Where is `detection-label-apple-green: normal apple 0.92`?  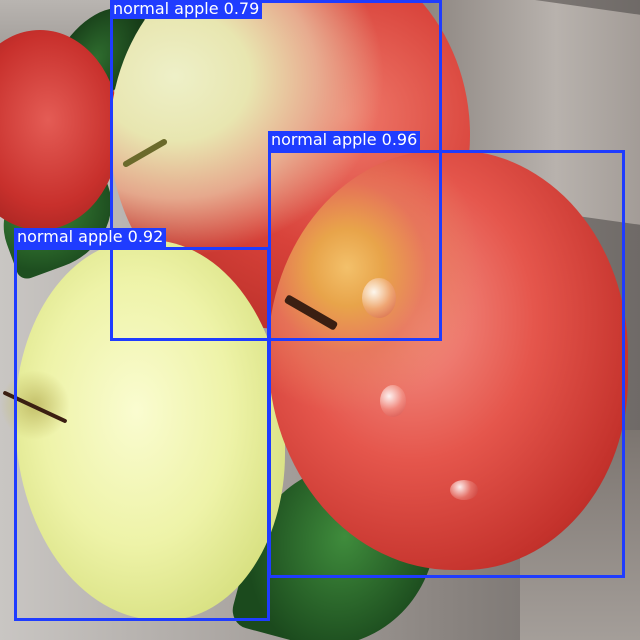 detection-label-apple-green: normal apple 0.92 is located at coordinates (90, 237).